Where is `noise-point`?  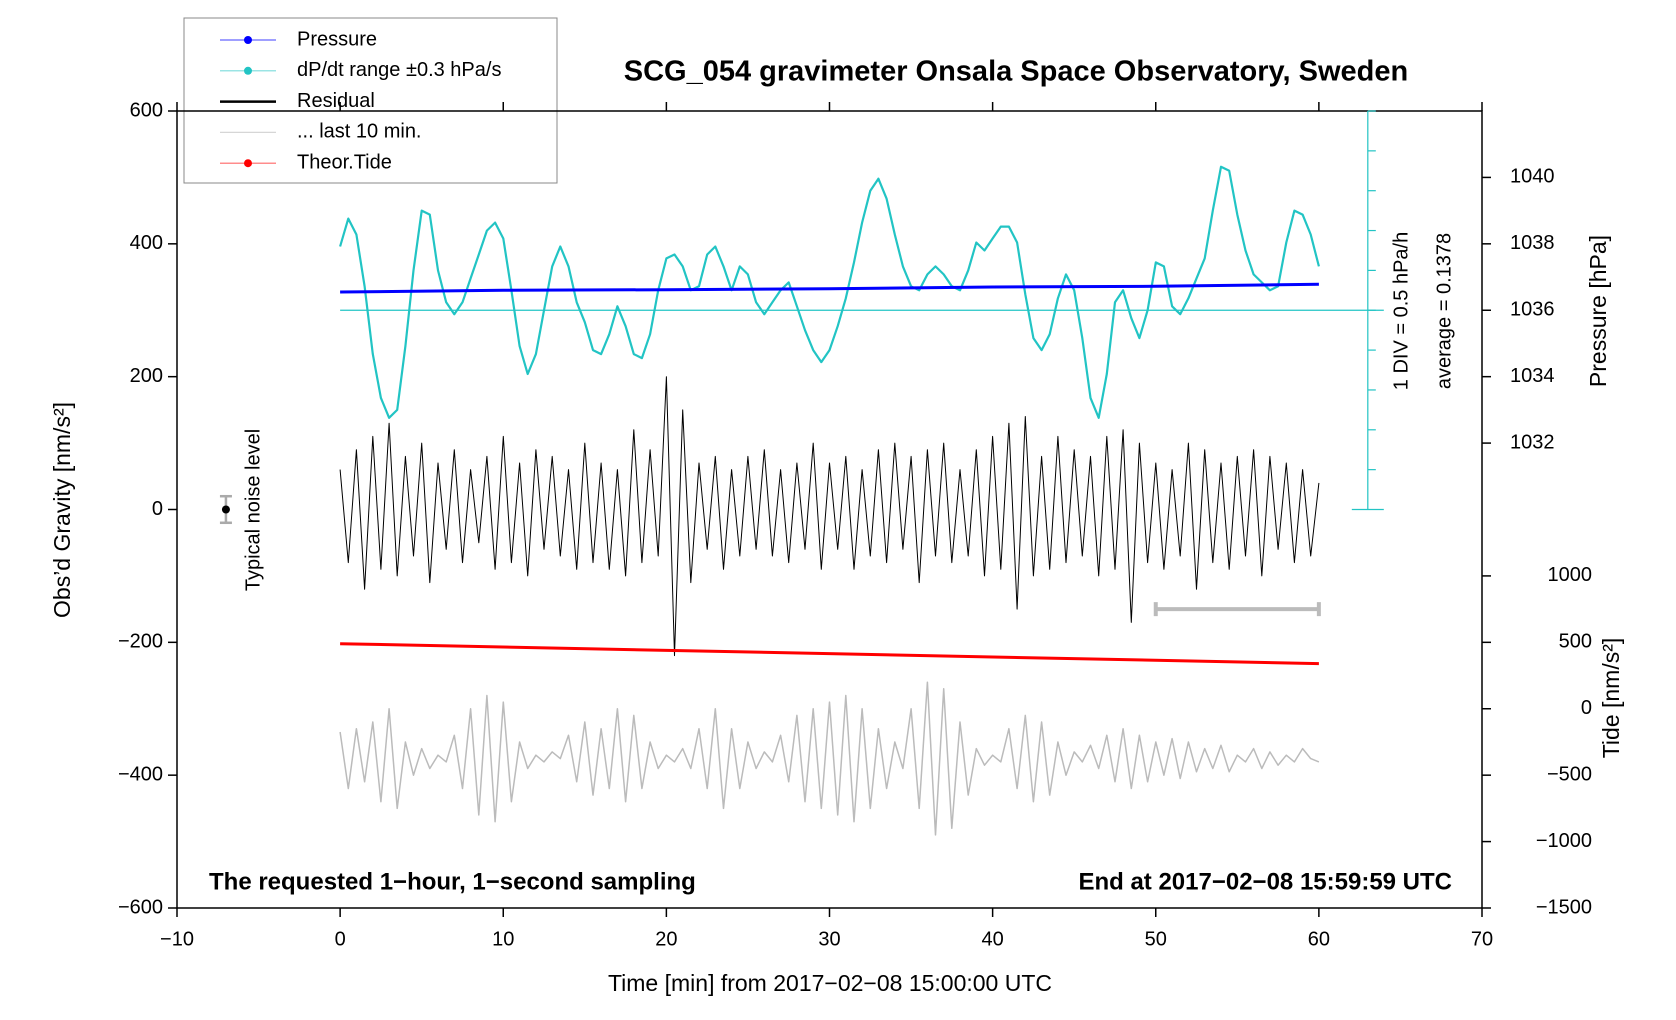 noise-point is located at coordinates (225, 509).